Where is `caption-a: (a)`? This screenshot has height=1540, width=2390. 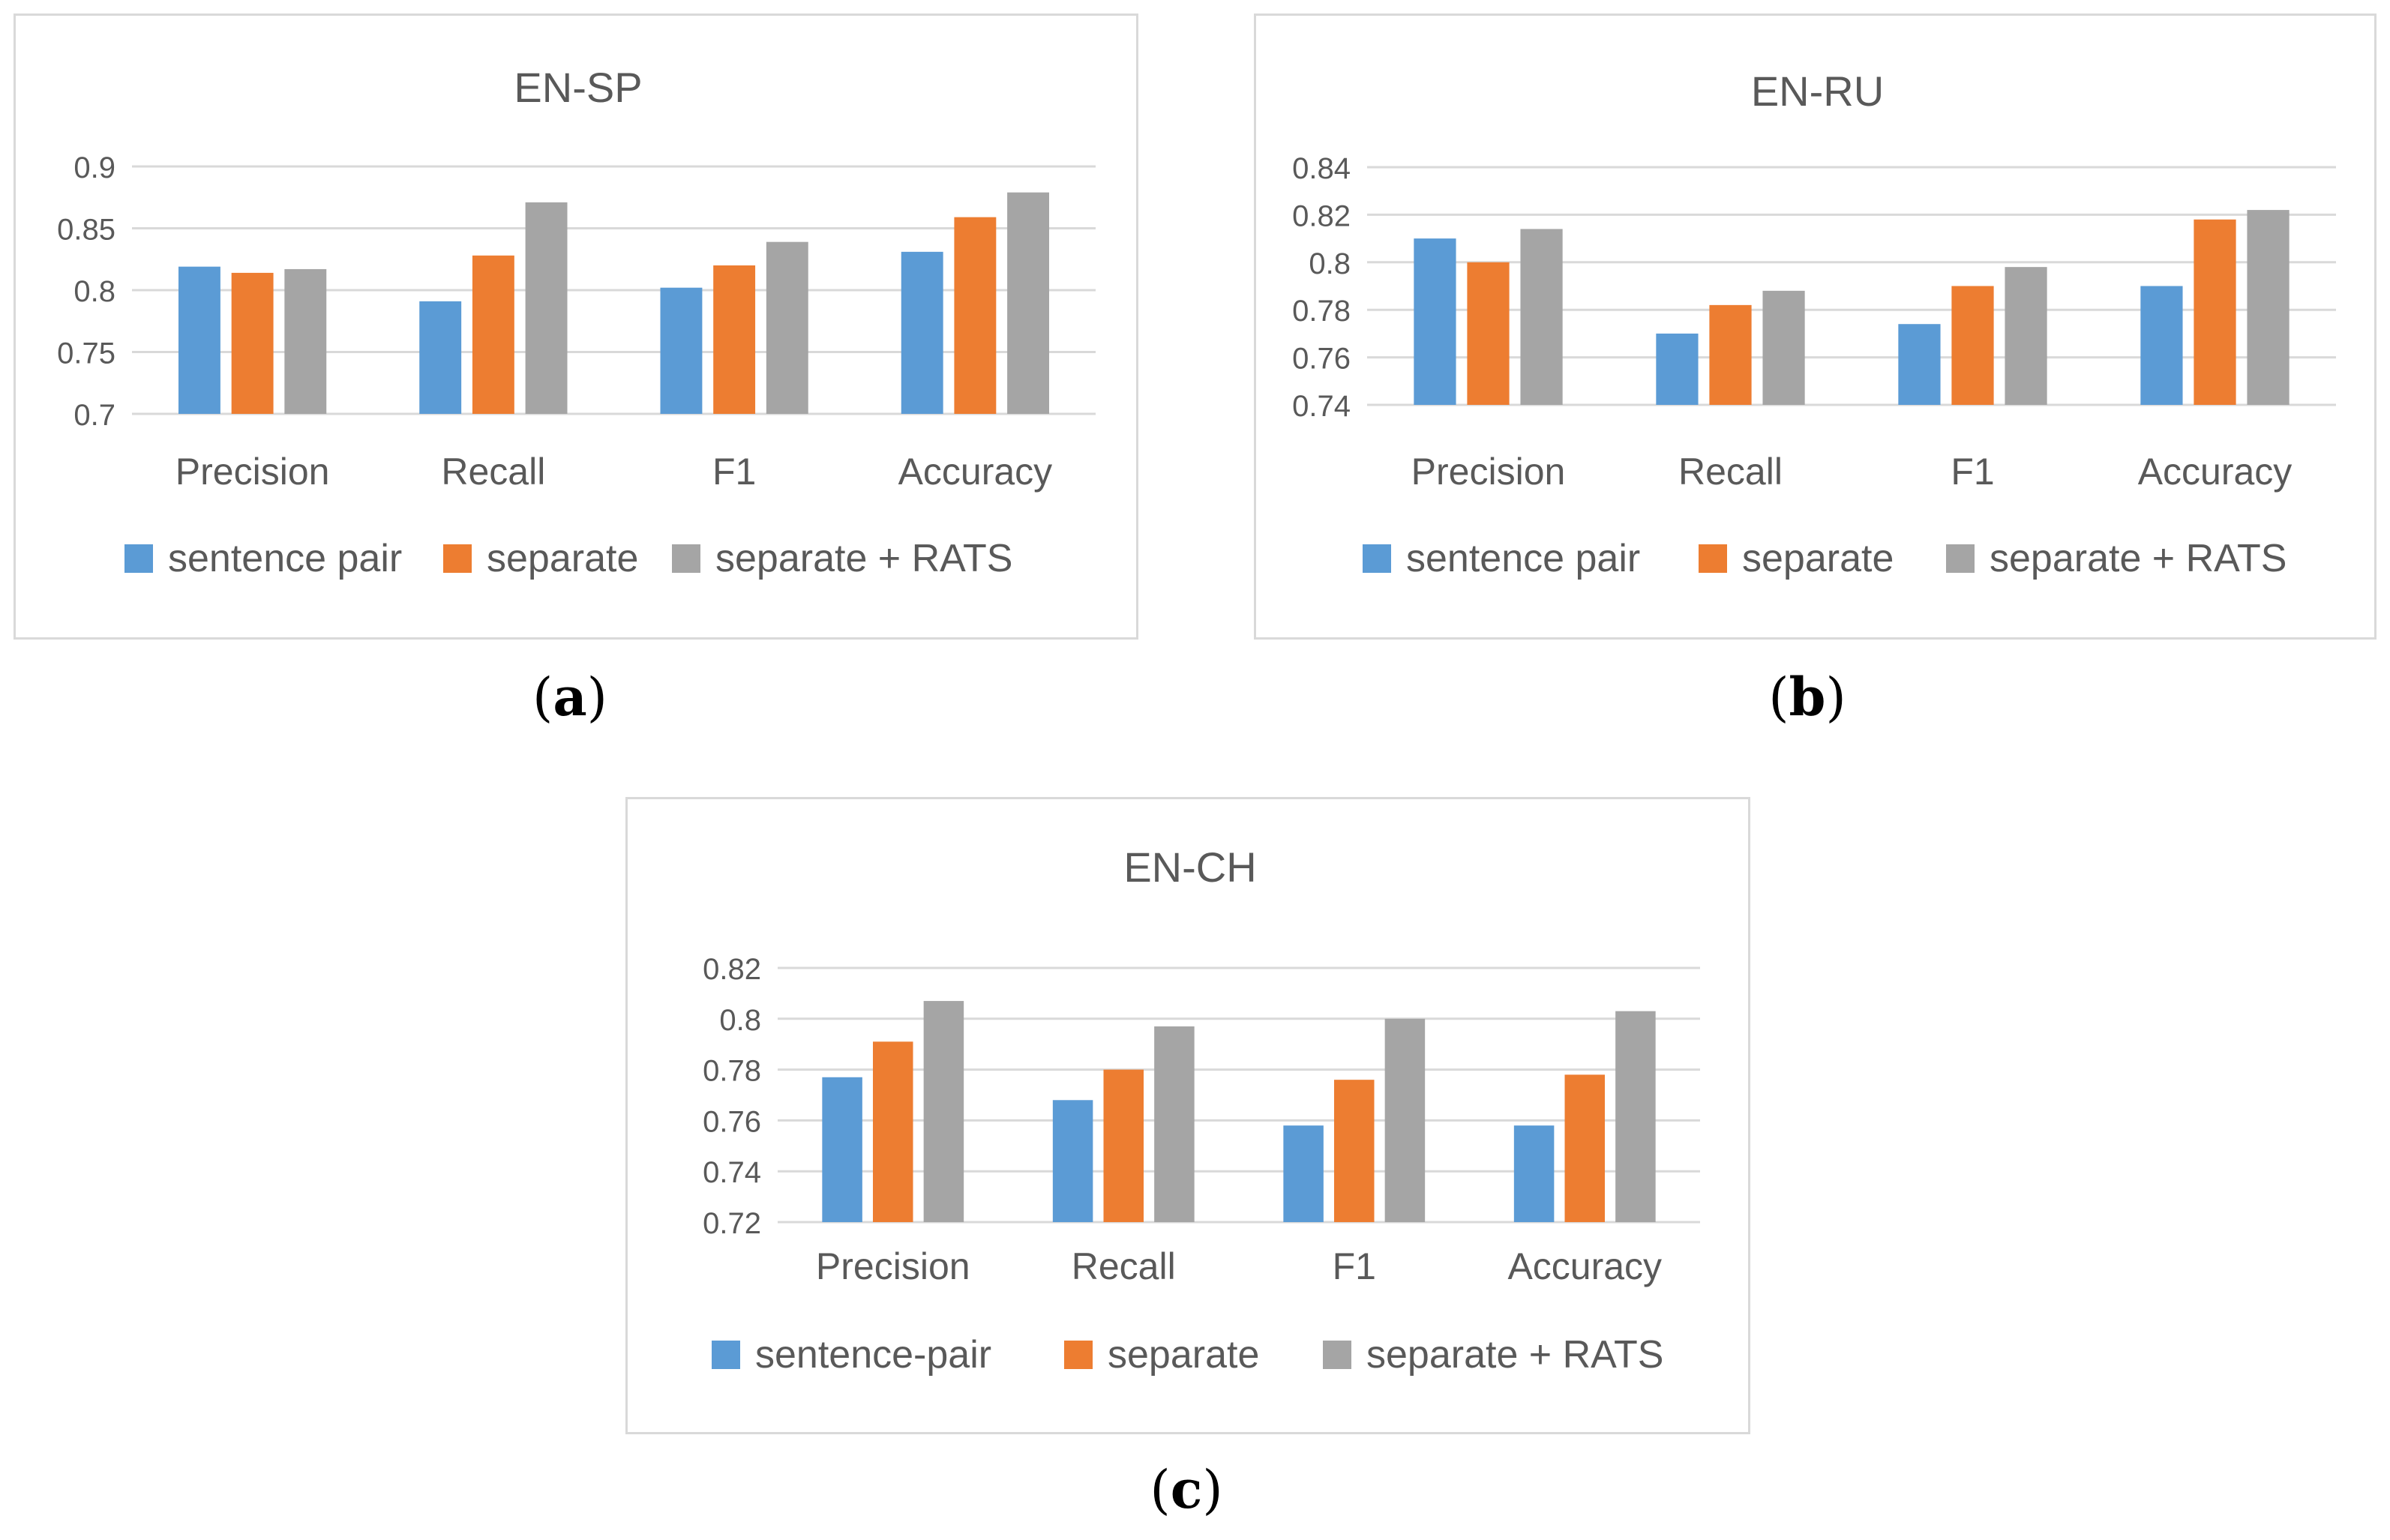
caption-a: (a) is located at coordinates (569, 697).